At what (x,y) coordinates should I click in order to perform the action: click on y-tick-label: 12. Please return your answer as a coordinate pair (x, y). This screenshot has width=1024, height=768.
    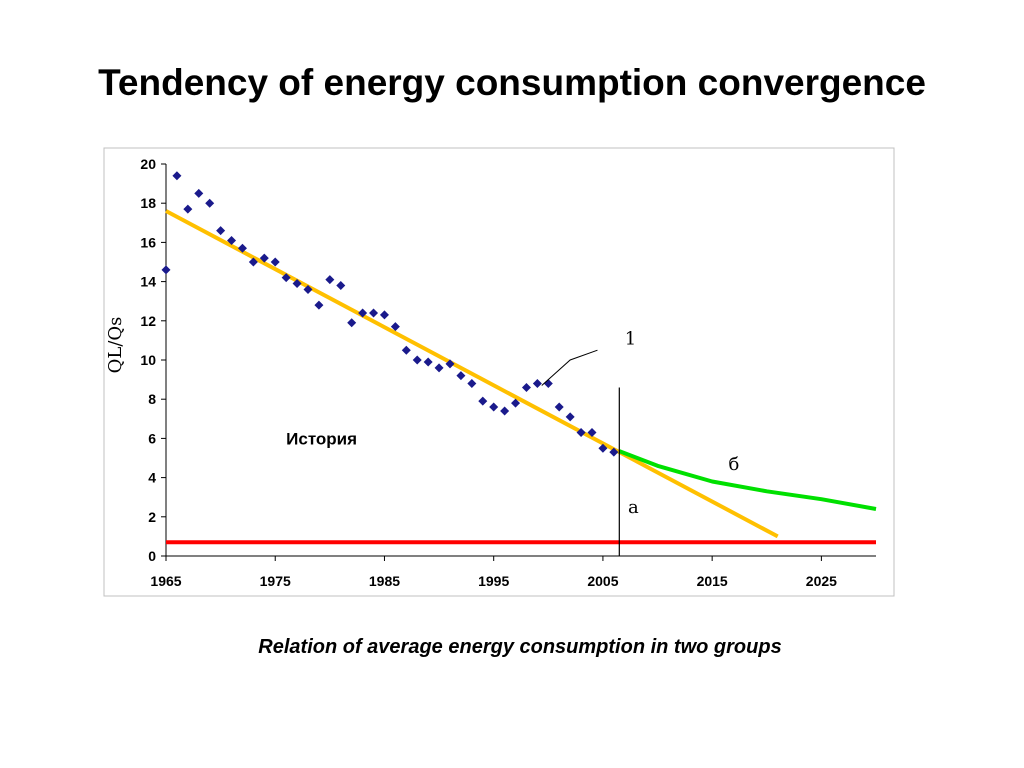
    Looking at the image, I should click on (148, 321).